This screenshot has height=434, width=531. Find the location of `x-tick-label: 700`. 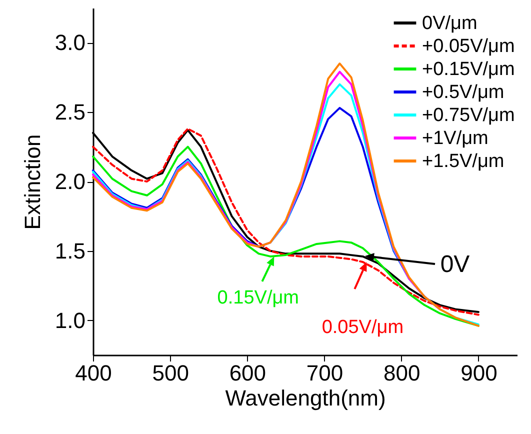

x-tick-label: 700 is located at coordinates (325, 373).